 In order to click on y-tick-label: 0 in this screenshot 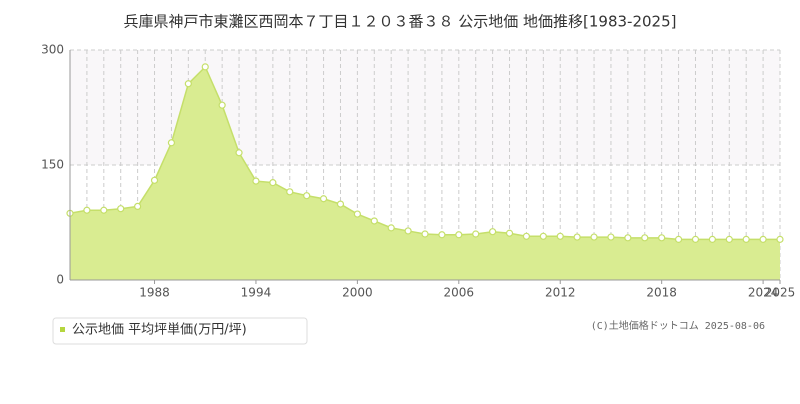, I will do `click(60, 280)`.